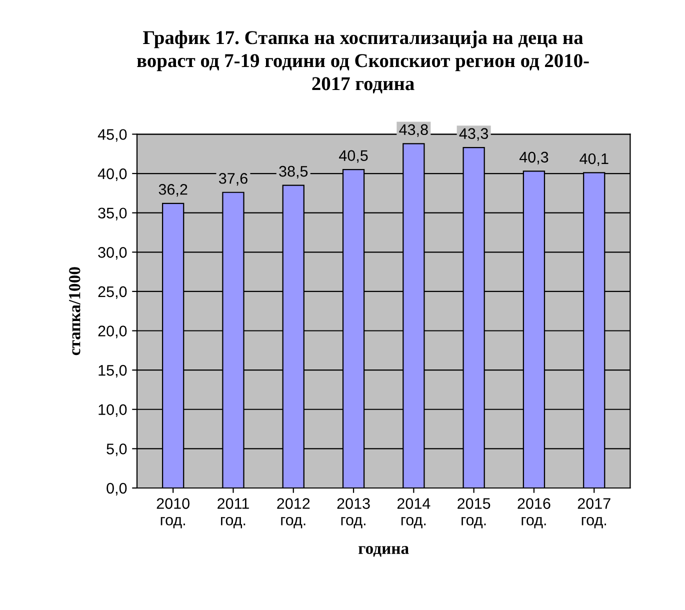 This screenshot has height=610, width=685. Describe the element at coordinates (233, 179) in the screenshot. I see `data-label: 37,6` at that location.